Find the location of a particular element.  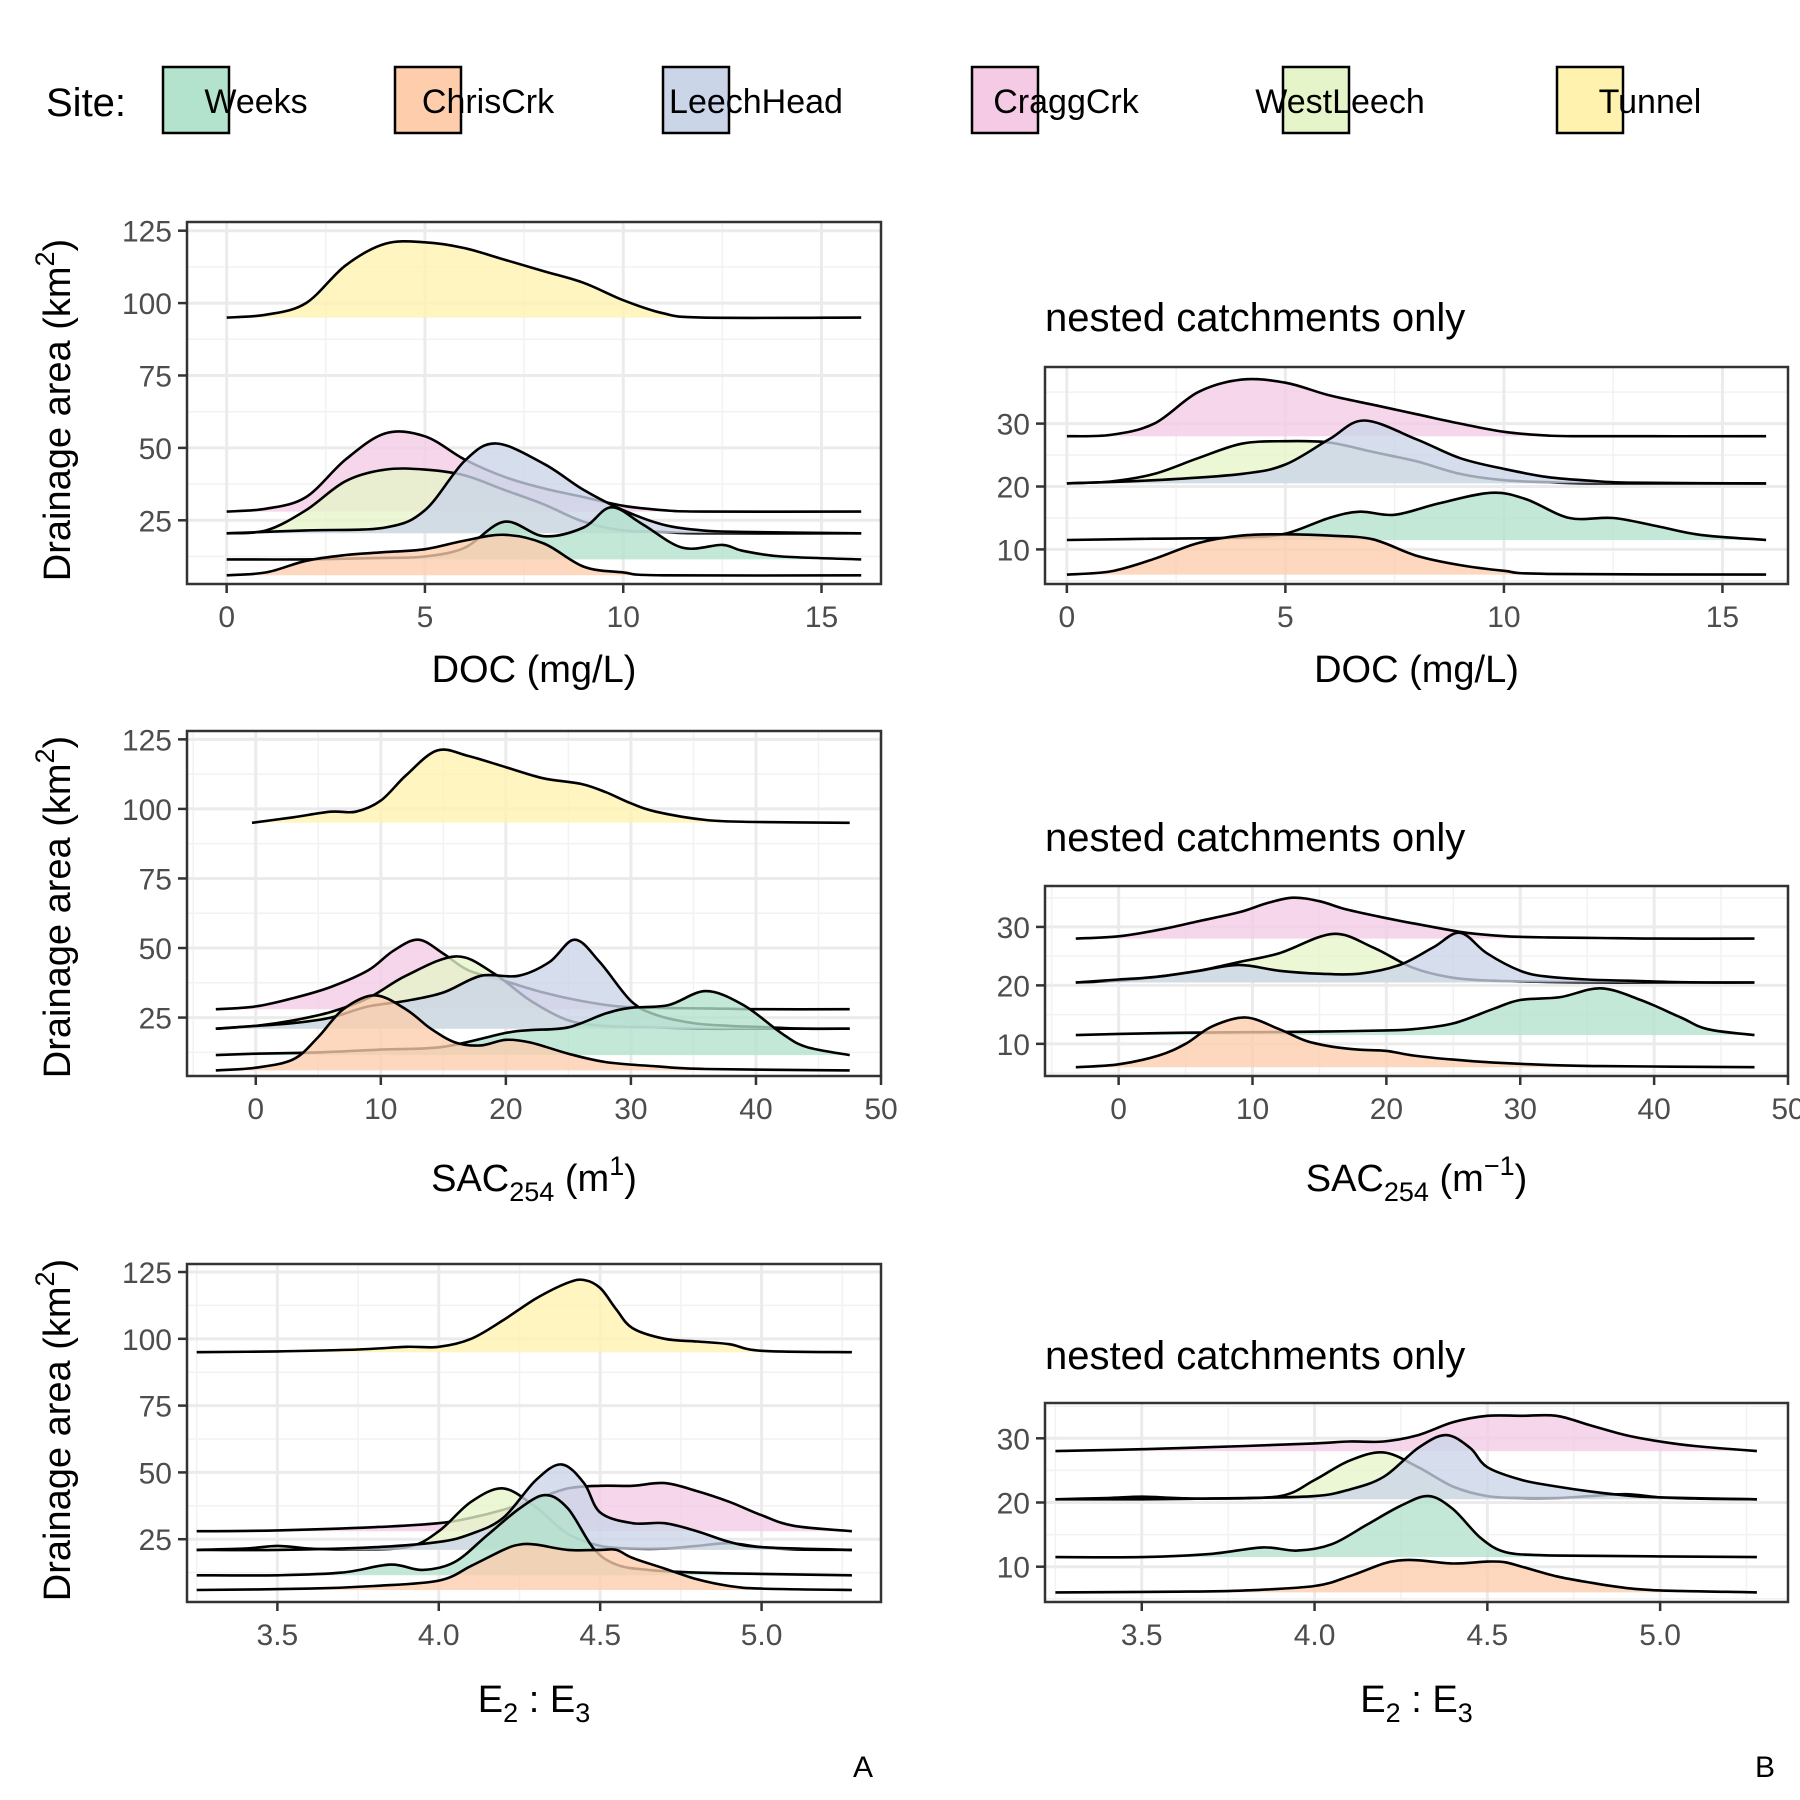

ridge-line-craggcrk is located at coordinates (1415, 918).